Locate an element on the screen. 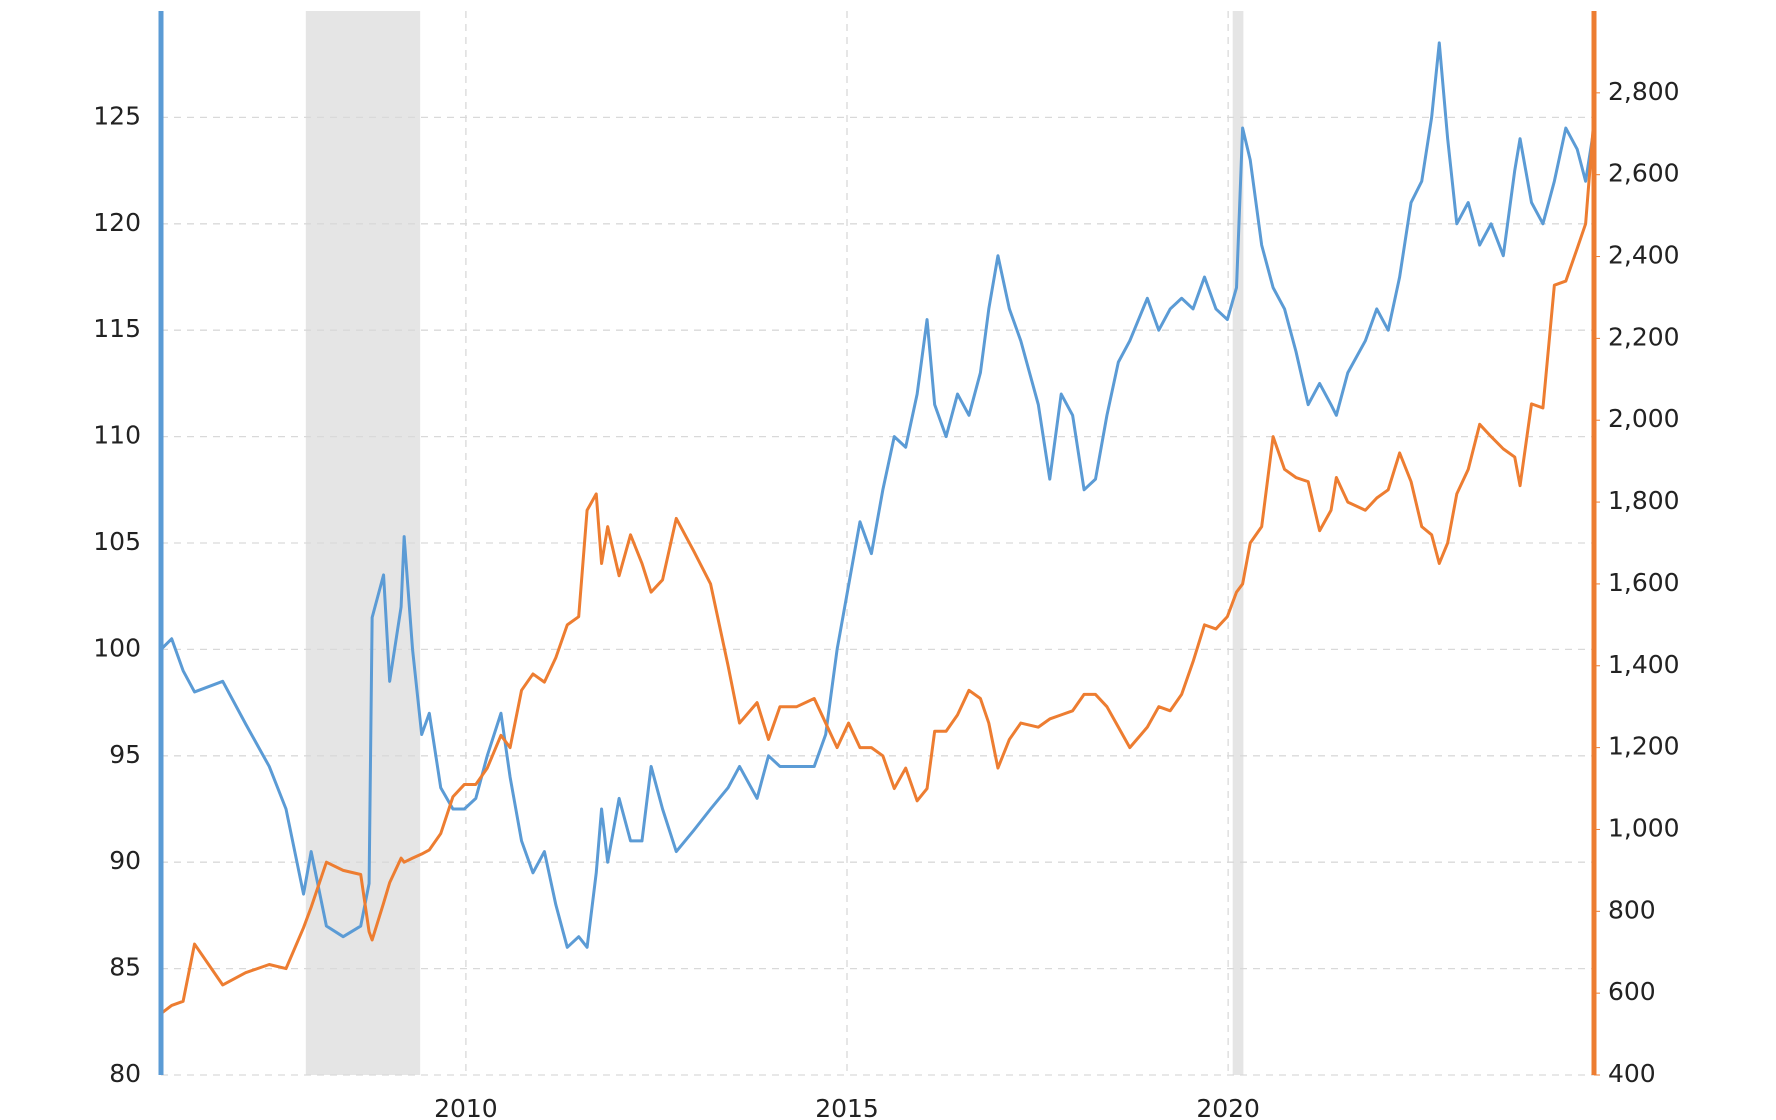  y2-tick-label: 1,000 is located at coordinates (1644, 827).